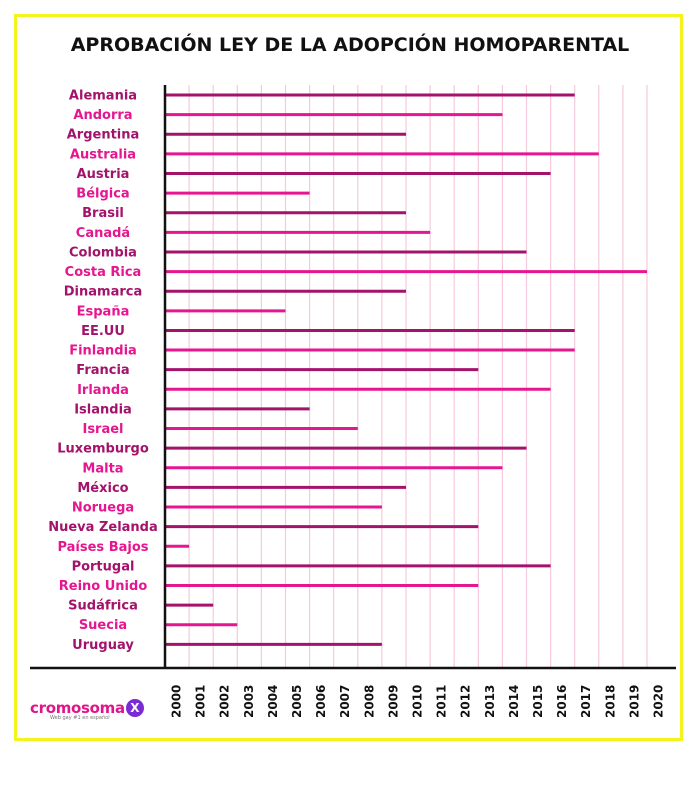  I want to click on category-label: Alemania, so click(103, 96).